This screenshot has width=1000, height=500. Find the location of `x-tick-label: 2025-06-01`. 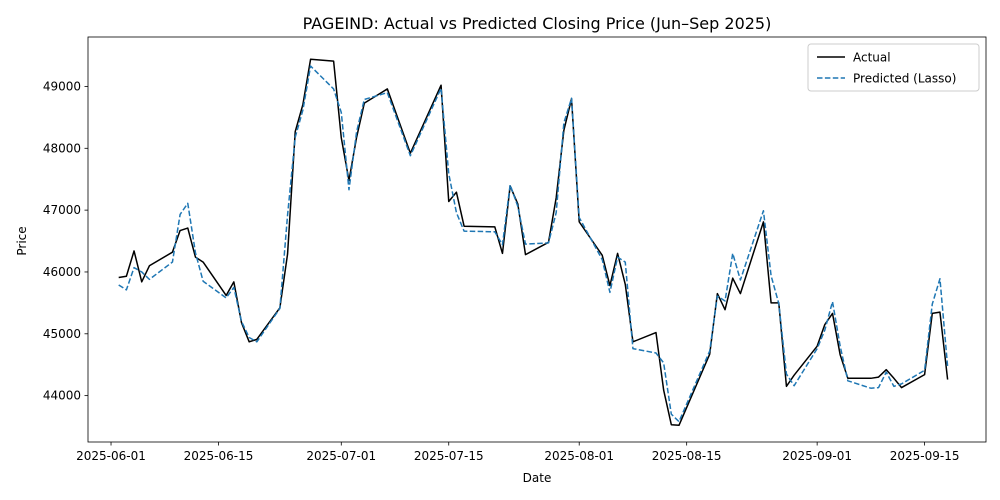

x-tick-label: 2025-06-01 is located at coordinates (111, 456).